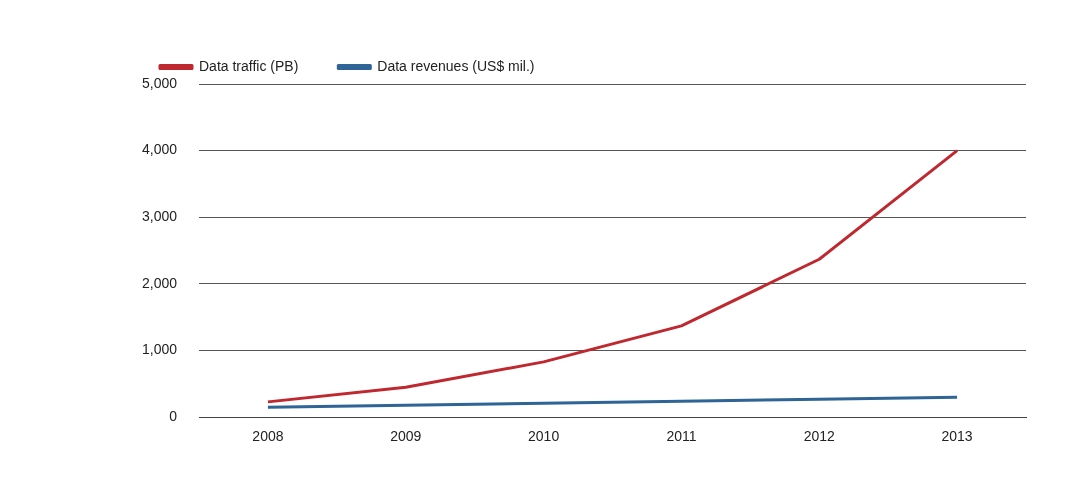 The width and height of the screenshot is (1081, 502). I want to click on y-tick-label: 0, so click(173, 416).